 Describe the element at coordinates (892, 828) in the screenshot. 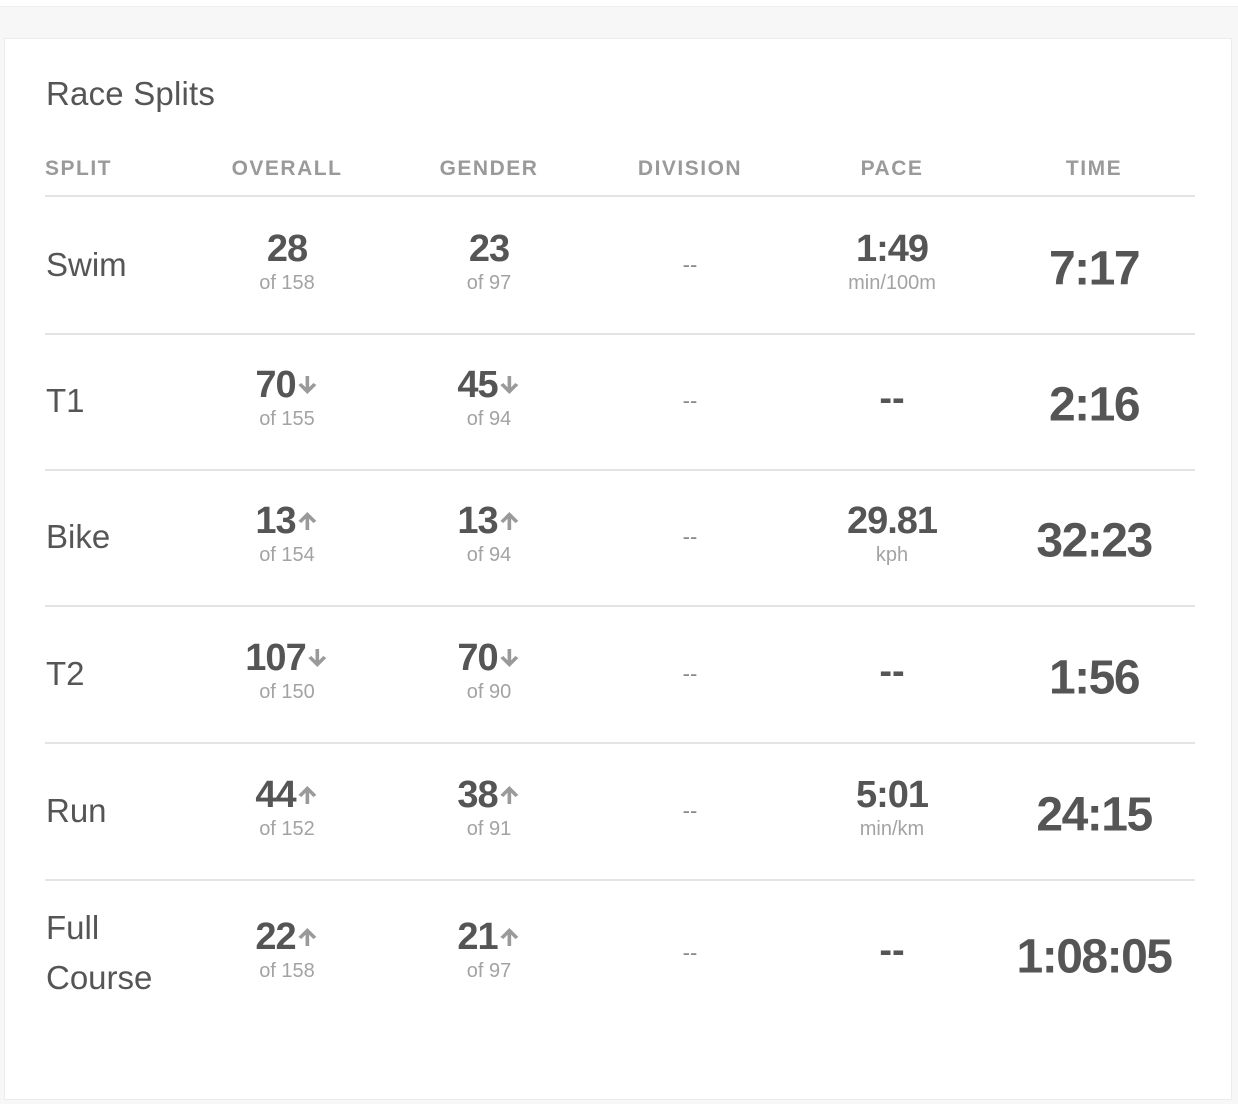

I see `pace-unit: min/km` at that location.